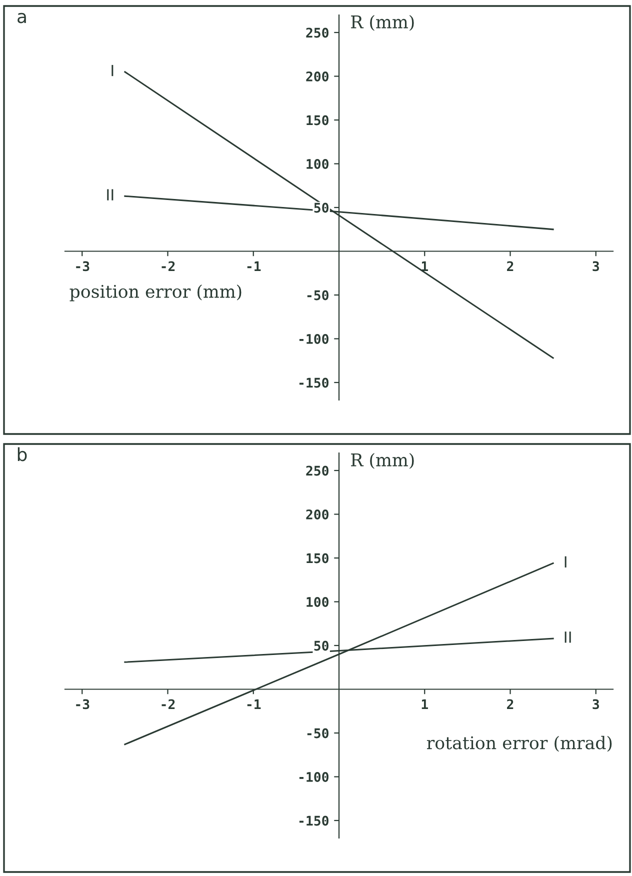 Image resolution: width=632 pixels, height=876 pixels. What do you see at coordinates (22, 454) in the screenshot?
I see `chart-title: b` at bounding box center [22, 454].